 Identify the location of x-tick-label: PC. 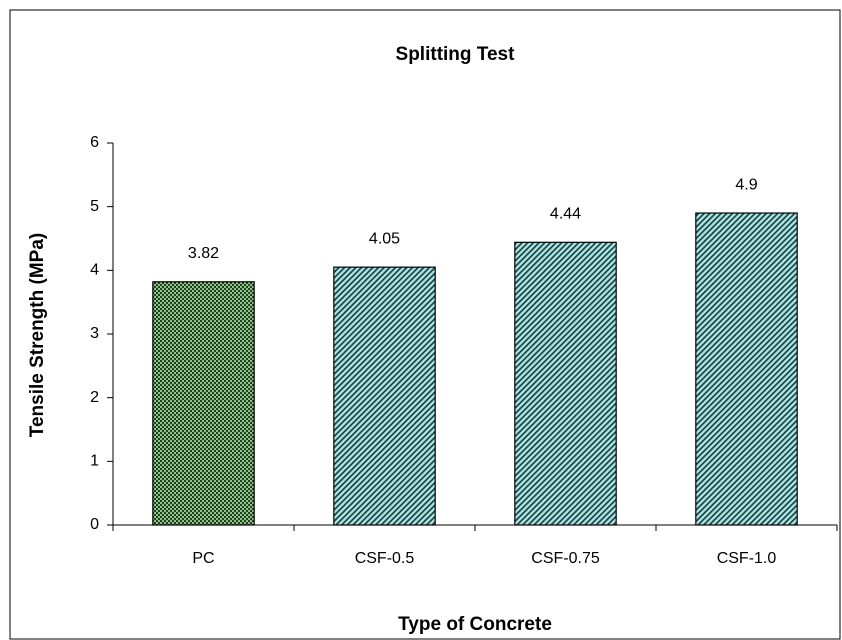
(203, 558).